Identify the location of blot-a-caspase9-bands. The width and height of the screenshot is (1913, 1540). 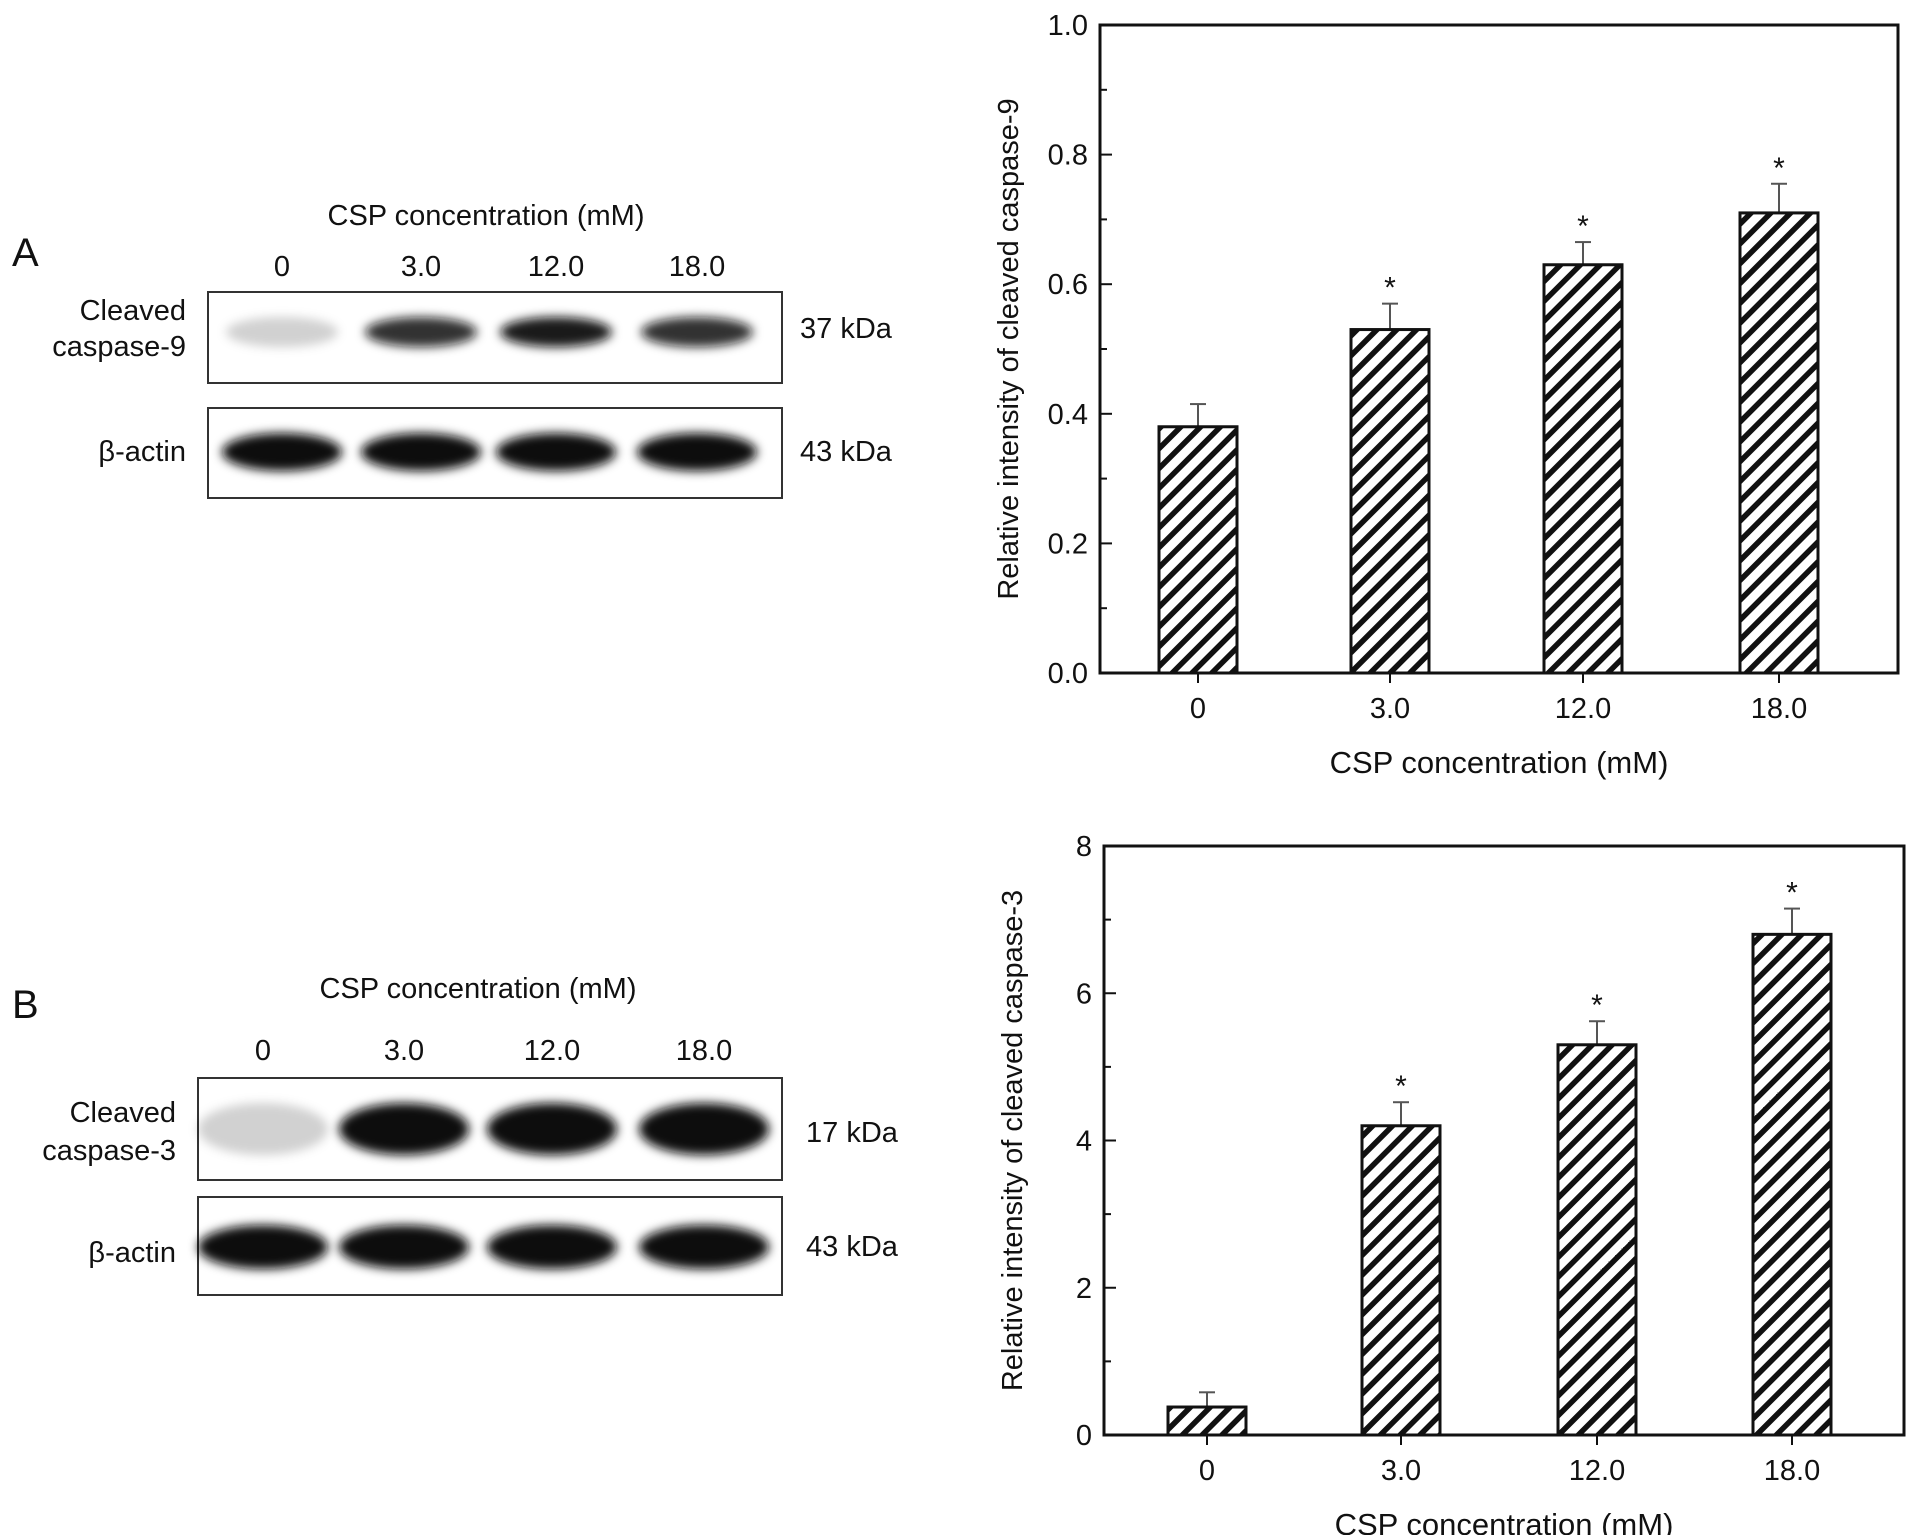
(489, 332).